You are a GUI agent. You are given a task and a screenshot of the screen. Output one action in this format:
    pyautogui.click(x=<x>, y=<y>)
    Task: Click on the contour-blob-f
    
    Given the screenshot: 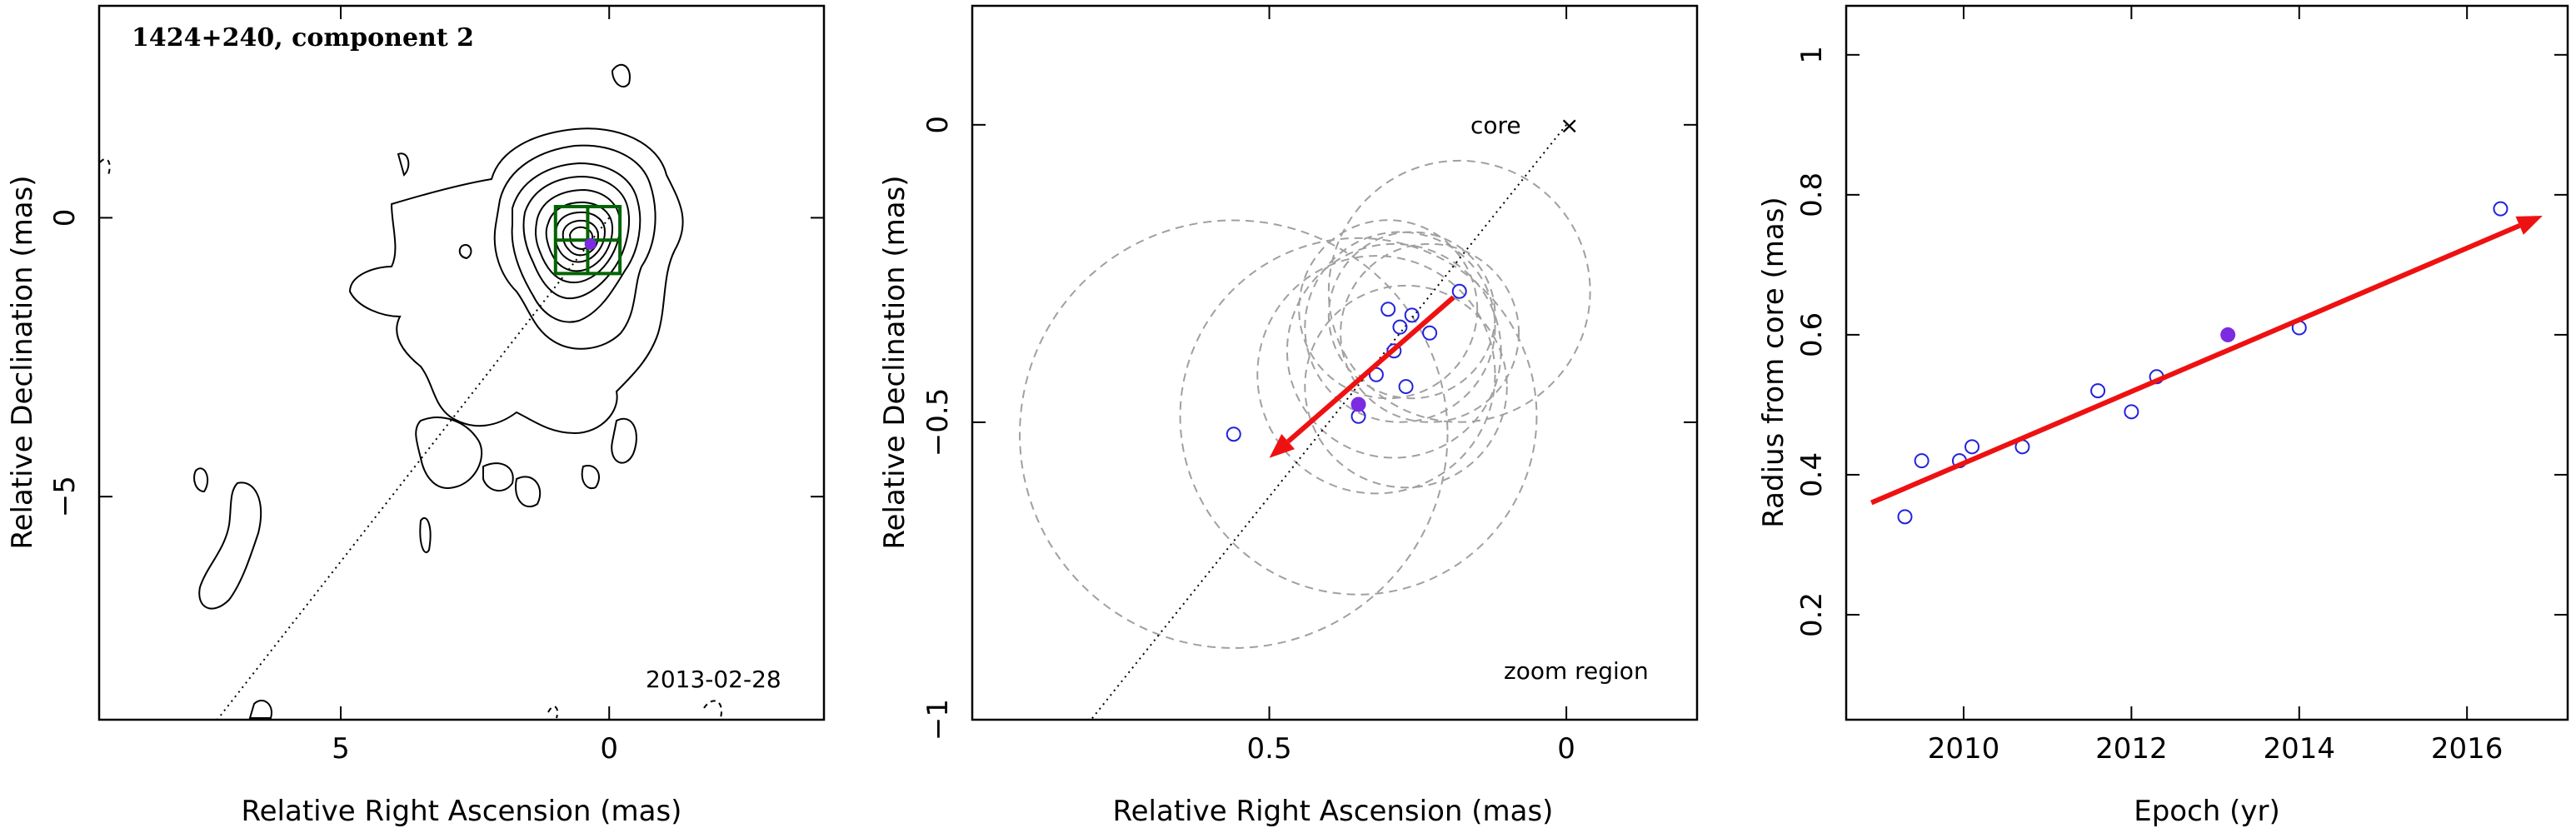 What is the action you would take?
    pyautogui.click(x=498, y=476)
    